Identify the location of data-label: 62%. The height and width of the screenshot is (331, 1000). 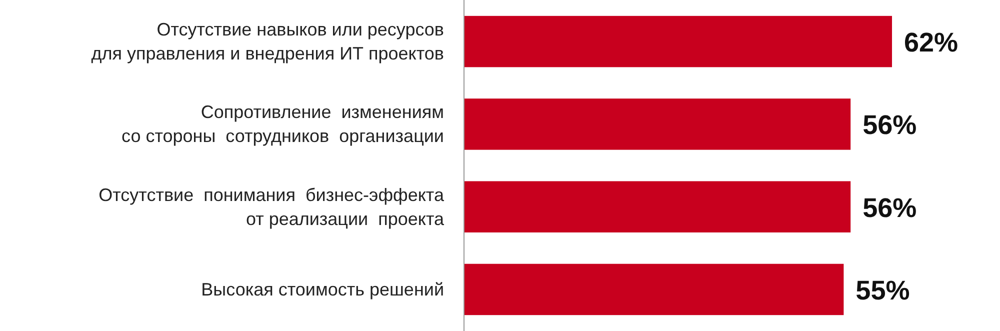
(931, 43).